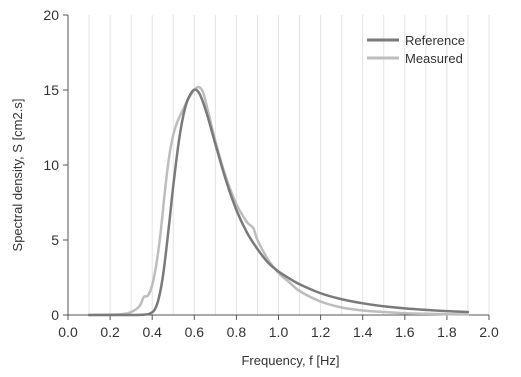  Describe the element at coordinates (51, 90) in the screenshot. I see `y-tick-label: 15` at that location.